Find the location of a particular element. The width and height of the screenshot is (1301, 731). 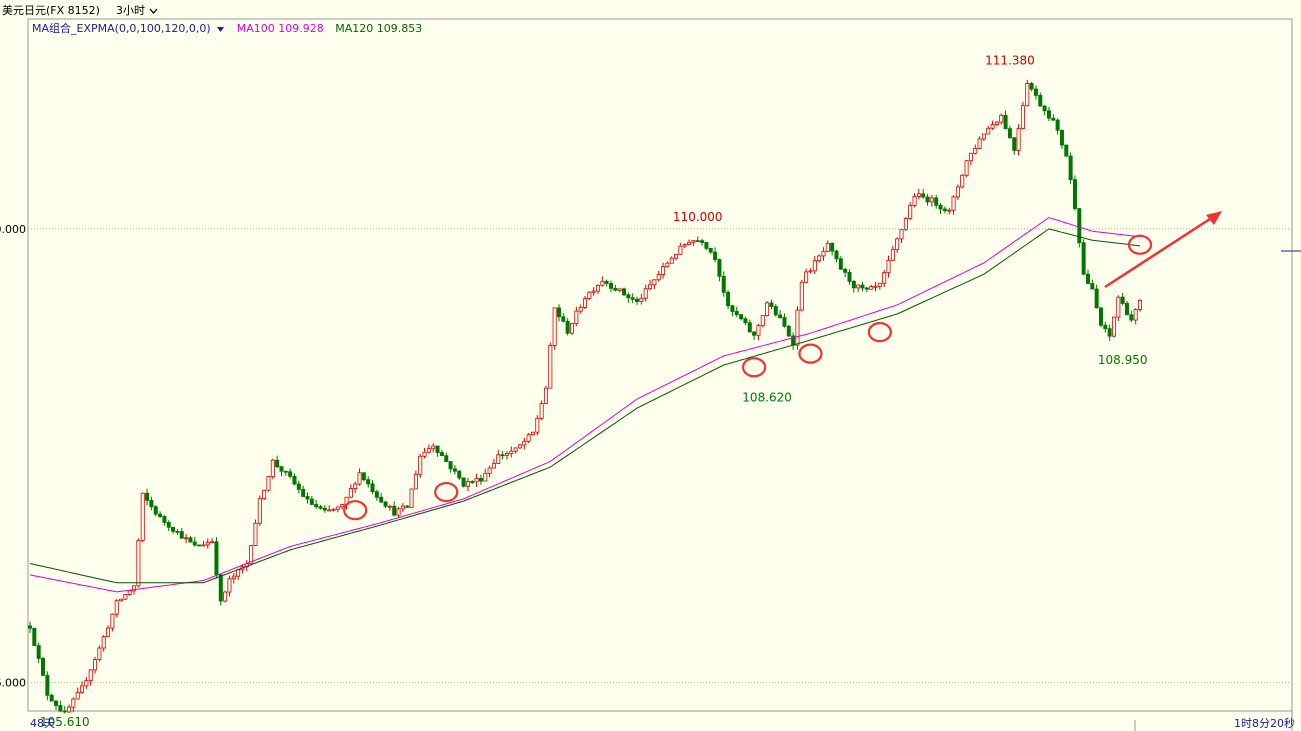

period-selector: 3小时 is located at coordinates (137, 10).